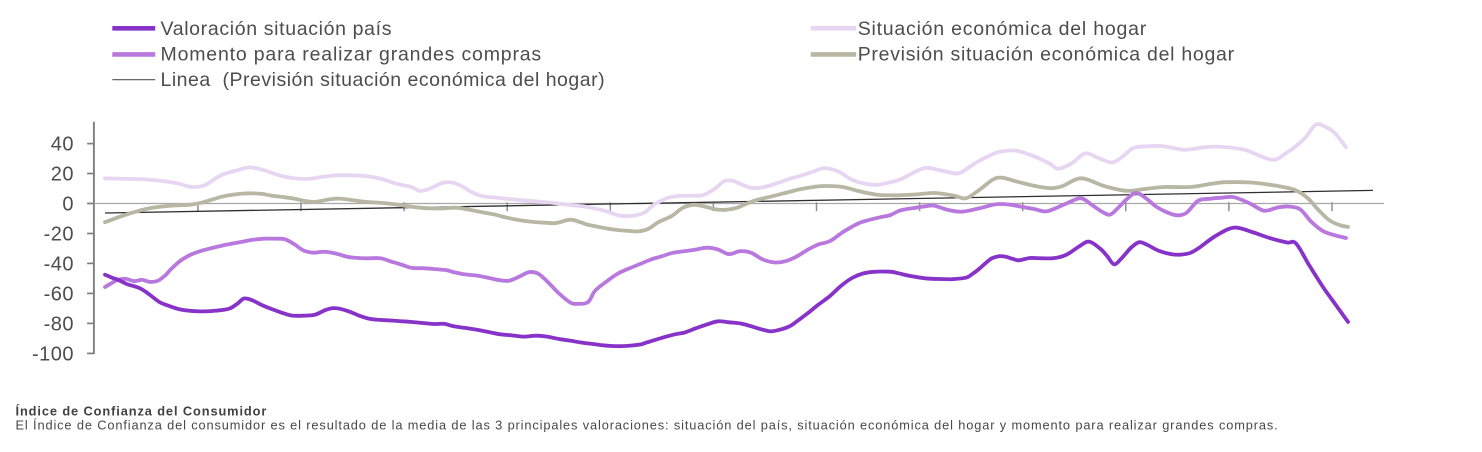  What do you see at coordinates (59, 235) in the screenshot?
I see `svg-text: -20` at bounding box center [59, 235].